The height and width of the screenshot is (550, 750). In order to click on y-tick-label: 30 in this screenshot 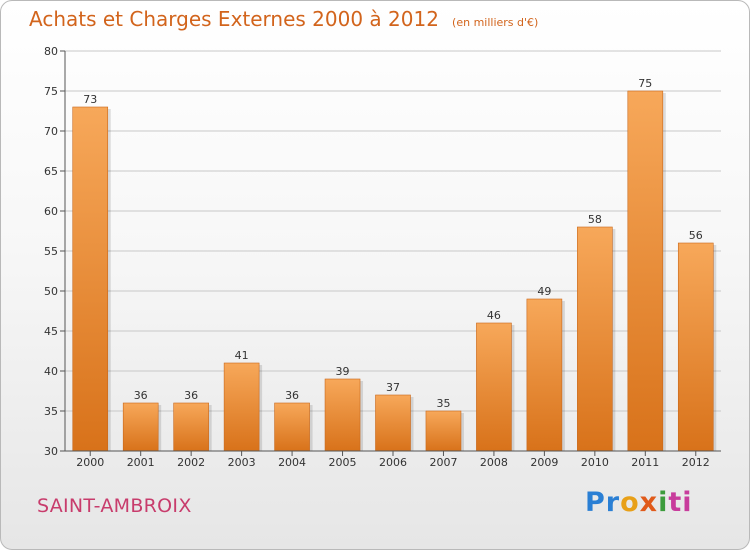, I will do `click(51, 451)`.